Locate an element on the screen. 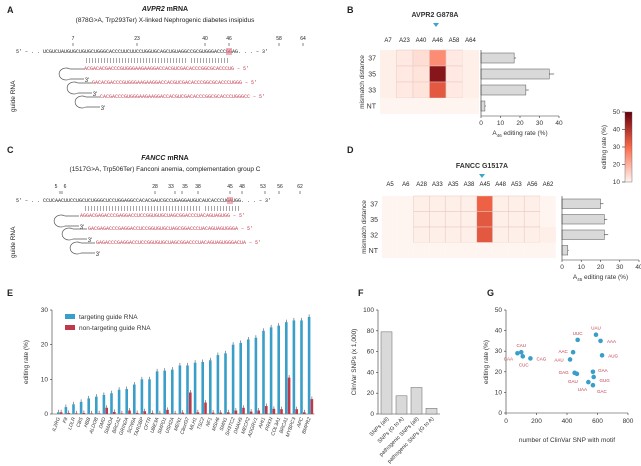 Image resolution: width=641 pixels, height=466 pixels. gene-label: BRCA1 is located at coordinates (284, 425).